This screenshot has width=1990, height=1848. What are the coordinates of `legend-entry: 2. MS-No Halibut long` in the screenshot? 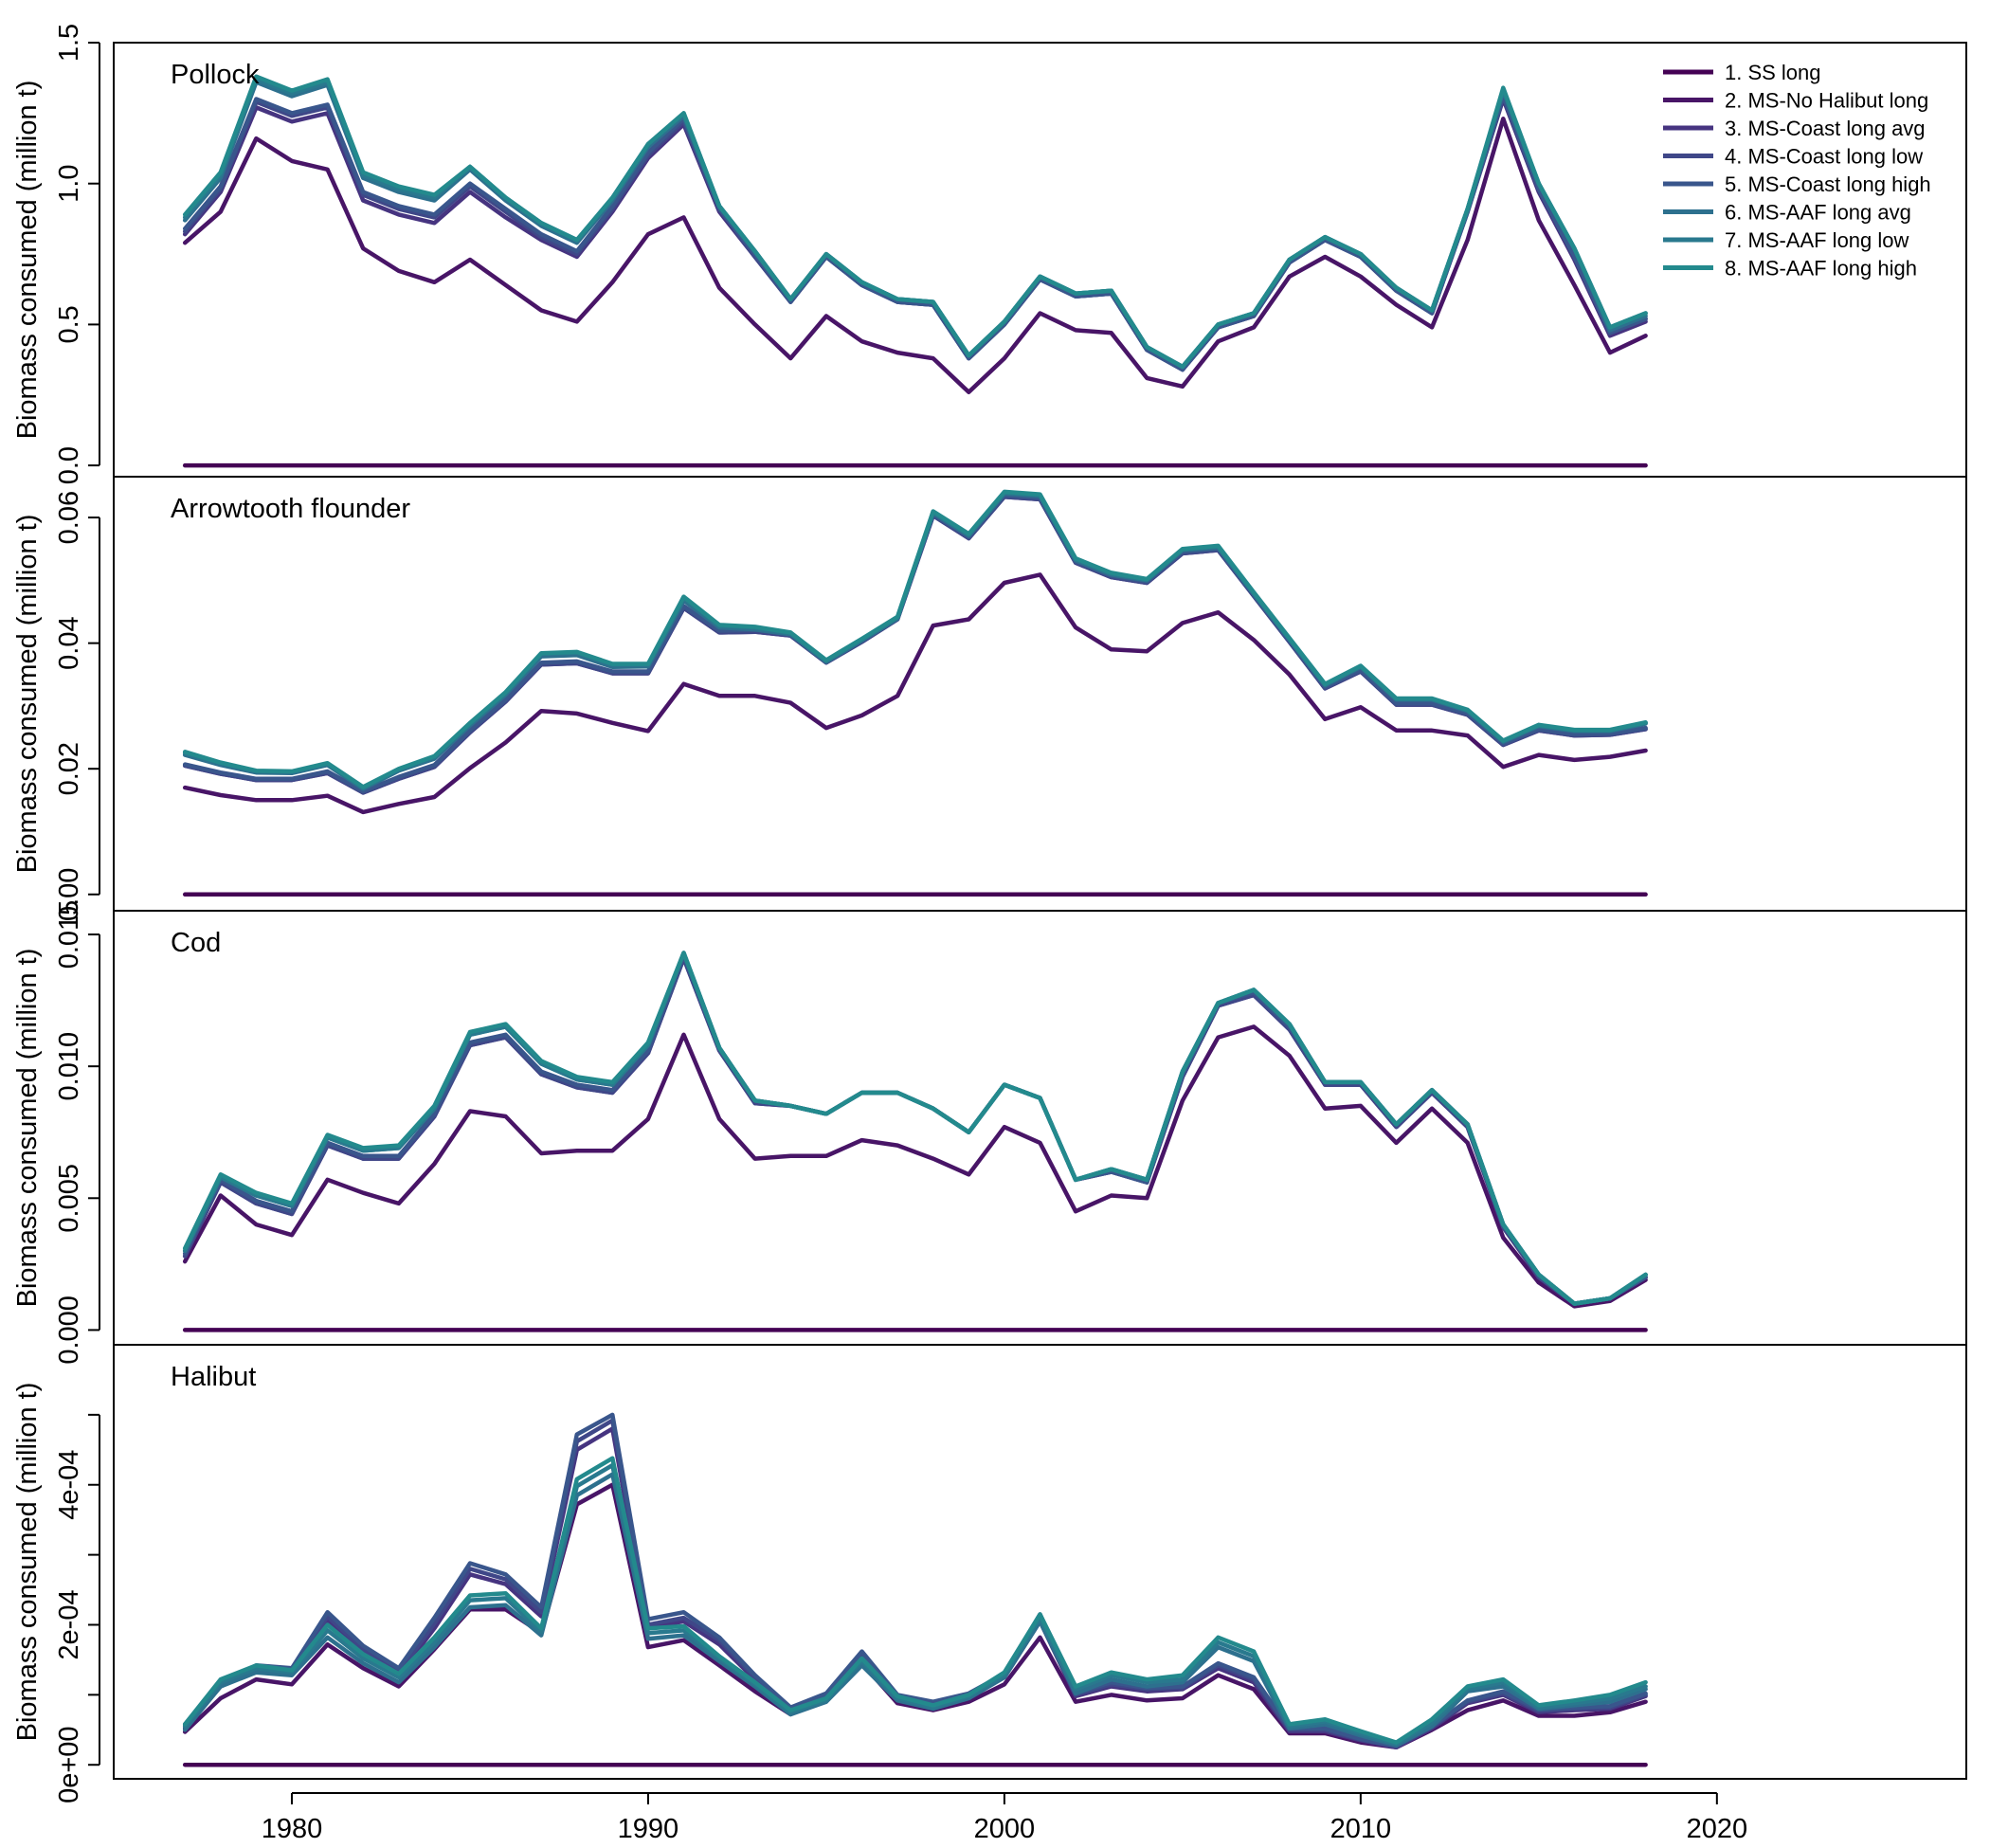 It's located at (1795, 101).